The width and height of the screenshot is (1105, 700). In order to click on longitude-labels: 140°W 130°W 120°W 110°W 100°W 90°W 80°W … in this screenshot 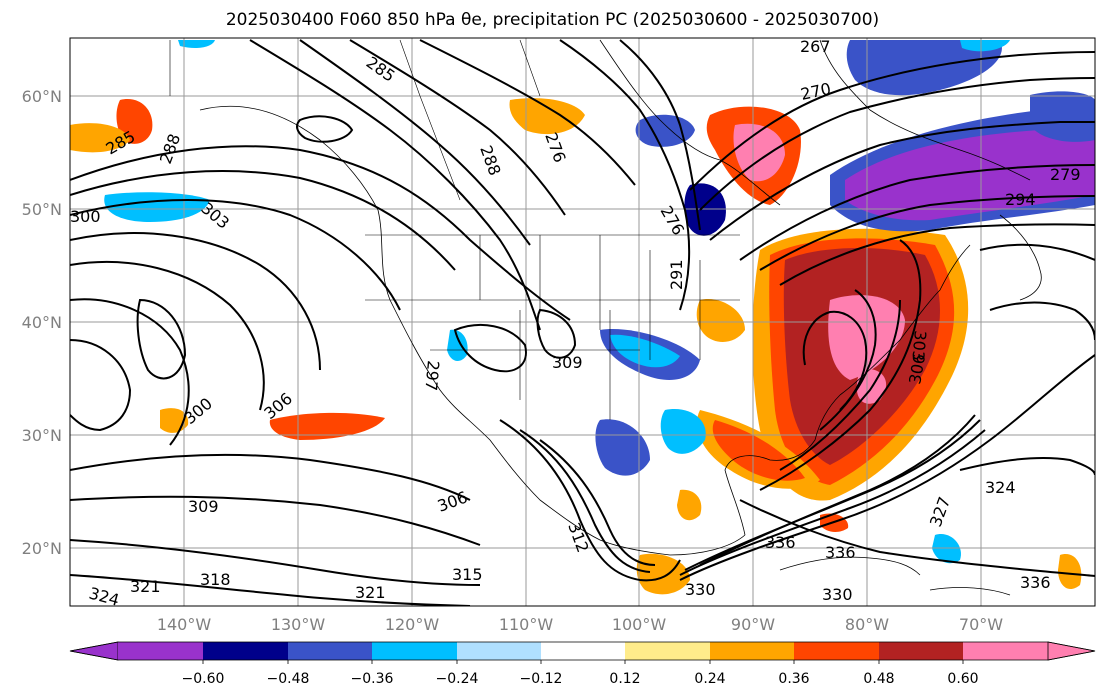, I will do `click(580, 624)`.